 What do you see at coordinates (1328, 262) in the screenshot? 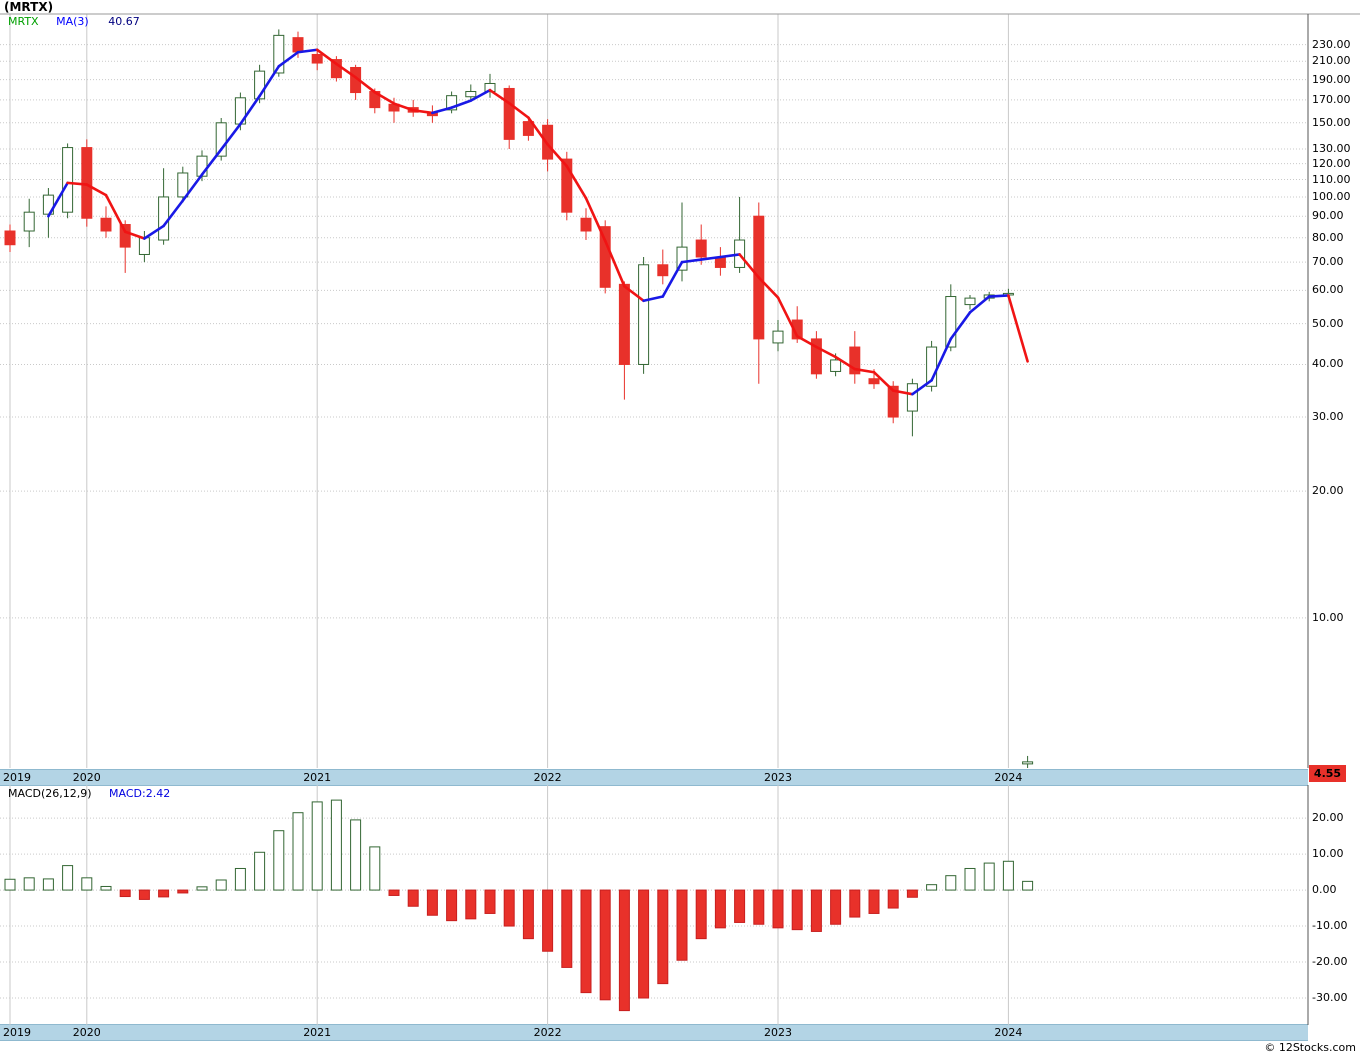
I see `price-tick-label: 70.00` at bounding box center [1328, 262].